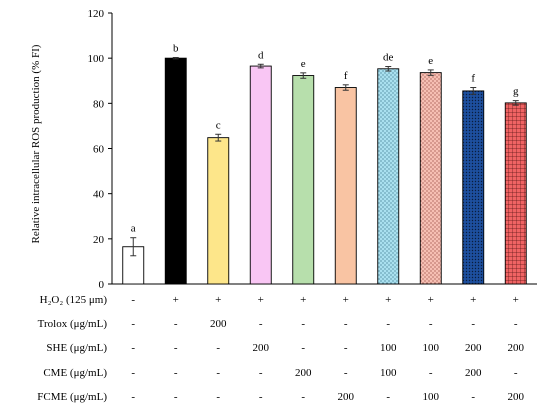 This screenshot has height=408, width=550. I want to click on y-tick-label: 100, so click(96, 59).